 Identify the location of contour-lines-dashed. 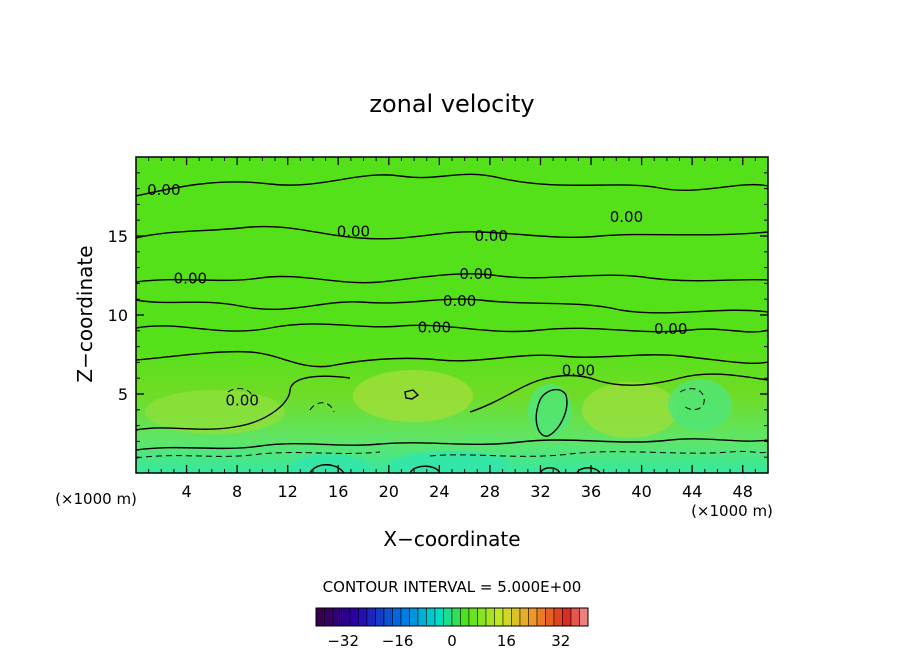
(452, 423).